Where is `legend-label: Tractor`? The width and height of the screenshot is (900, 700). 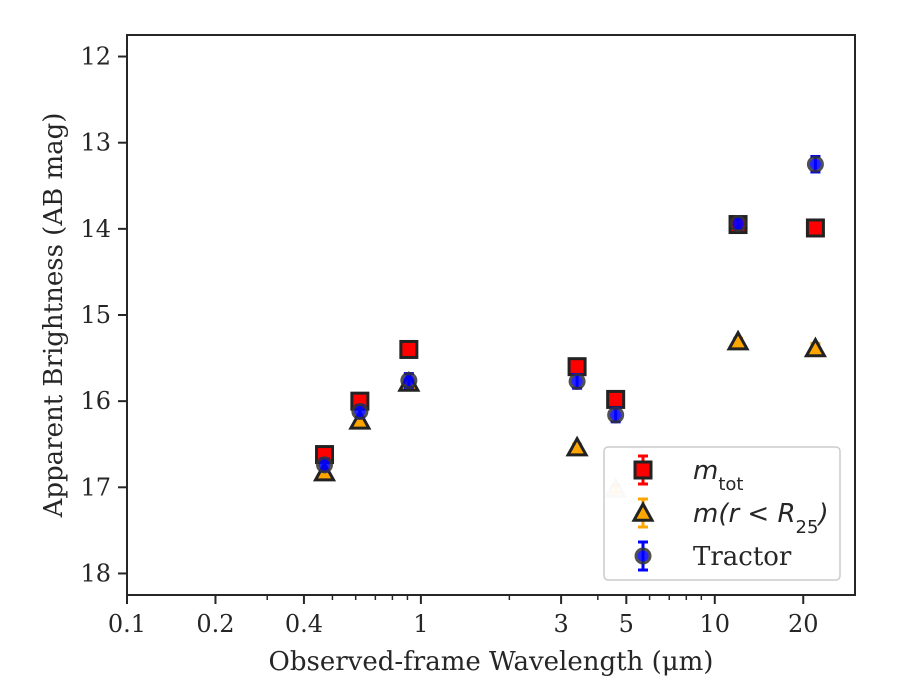 legend-label: Tractor is located at coordinates (742, 557).